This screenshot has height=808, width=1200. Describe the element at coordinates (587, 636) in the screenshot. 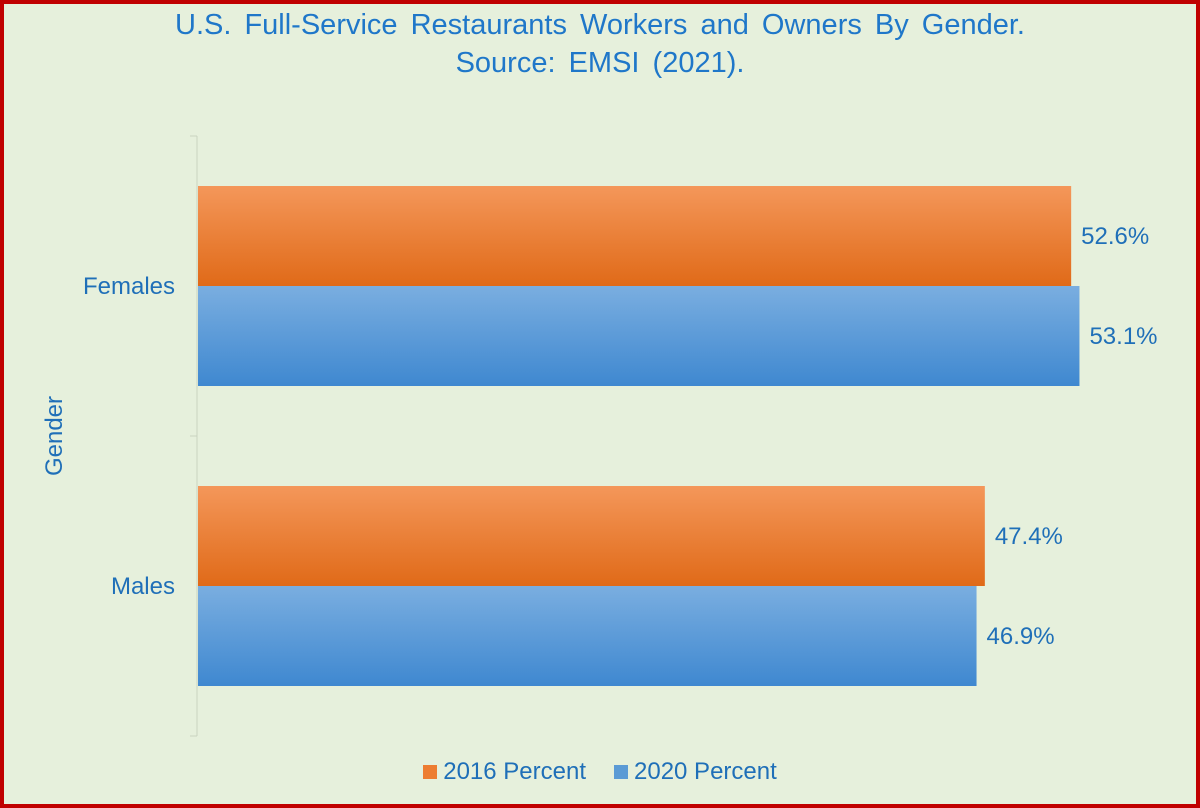

I see `bar-2020-males` at that location.